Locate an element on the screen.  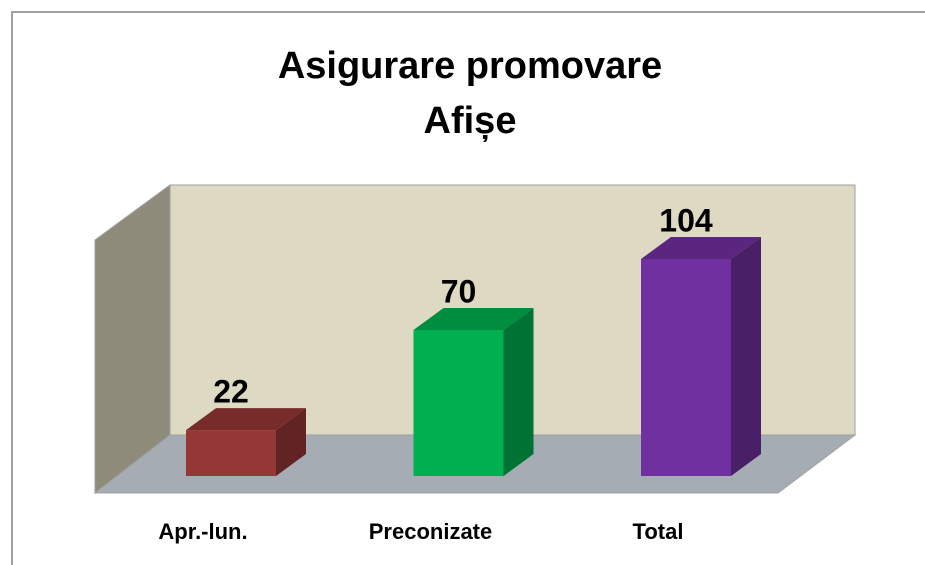
x-tick-label: Preconizate is located at coordinates (431, 531).